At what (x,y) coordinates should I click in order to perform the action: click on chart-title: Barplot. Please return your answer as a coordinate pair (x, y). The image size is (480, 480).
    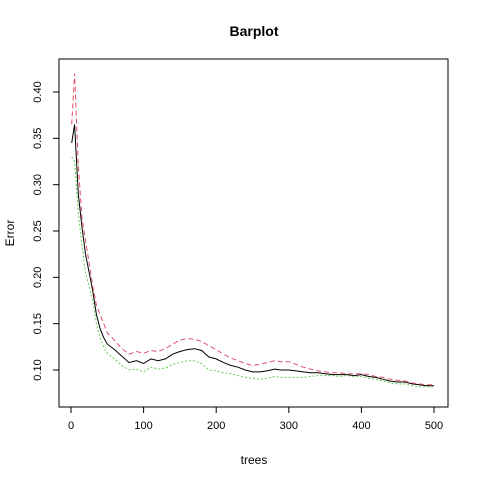
    Looking at the image, I should click on (254, 31).